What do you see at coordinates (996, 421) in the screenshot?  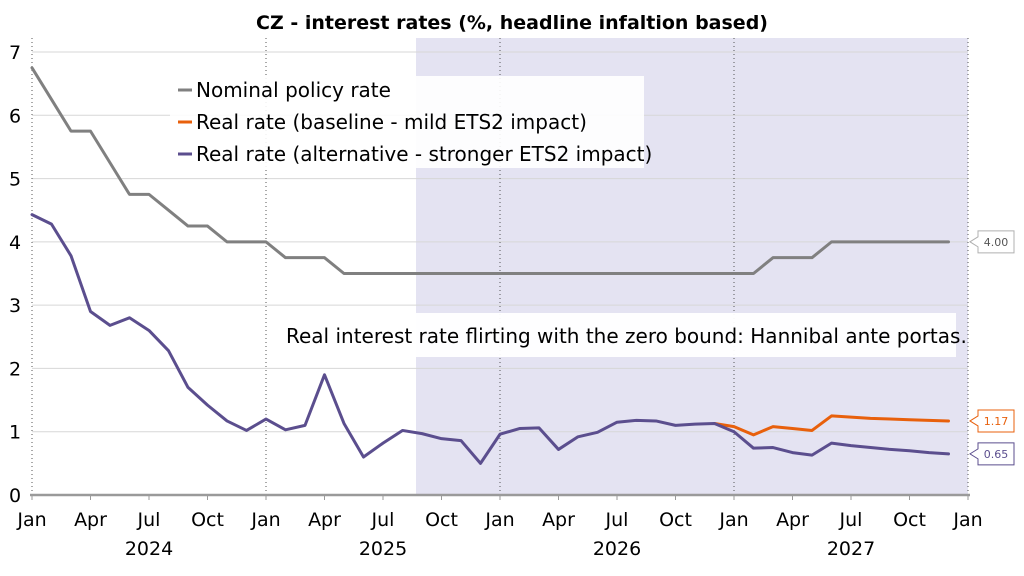 I see `end-value-label: 1.17` at bounding box center [996, 421].